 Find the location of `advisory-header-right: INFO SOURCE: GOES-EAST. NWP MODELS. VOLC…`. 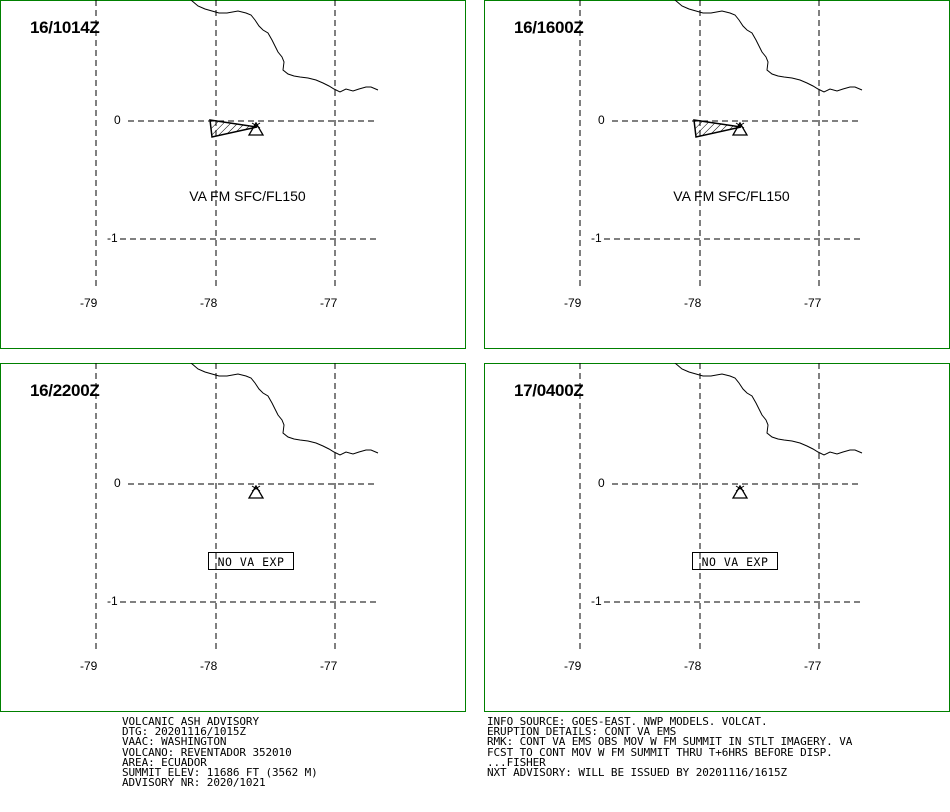

advisory-header-right: INFO SOURCE: GOES-EAST. NWP MODELS. VOLC… is located at coordinates (670, 747).